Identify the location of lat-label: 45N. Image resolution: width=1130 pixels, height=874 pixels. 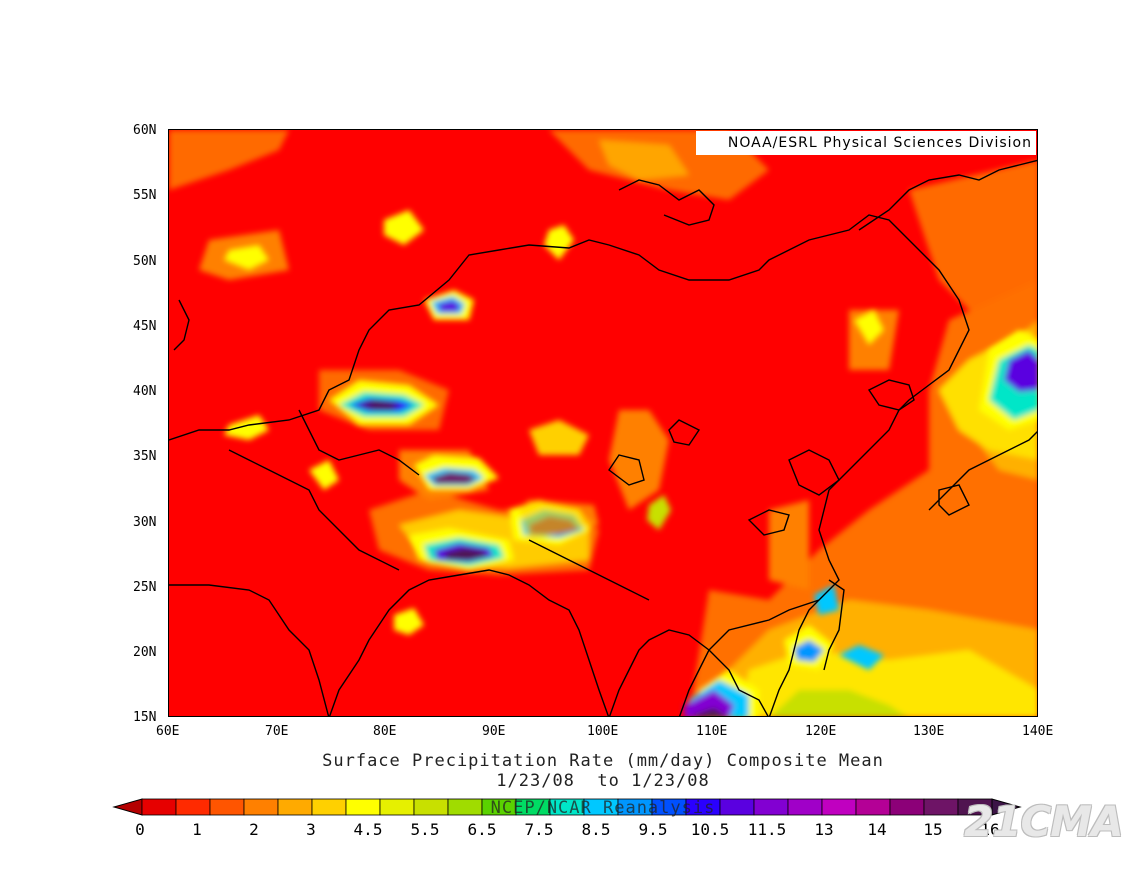
(144, 326).